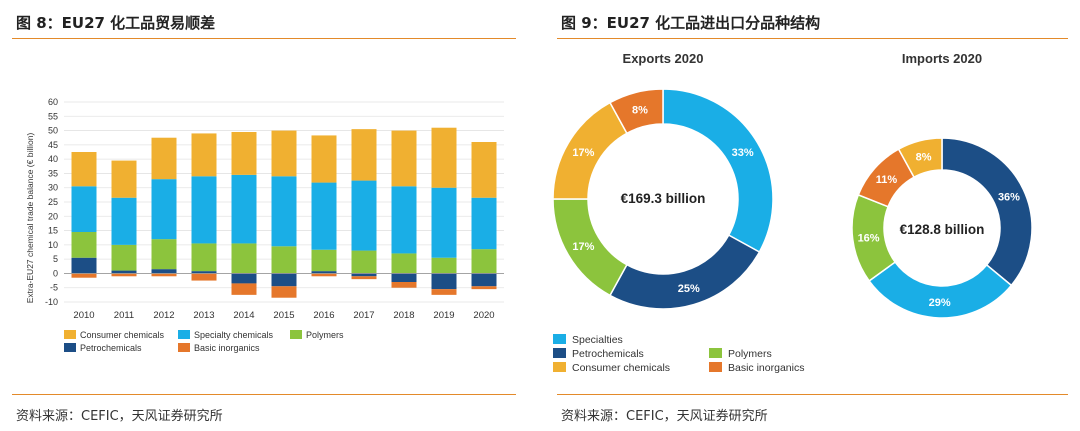 The image size is (1080, 431). Describe the element at coordinates (244, 278) in the screenshot. I see `bar-segment-petro-2014` at that location.